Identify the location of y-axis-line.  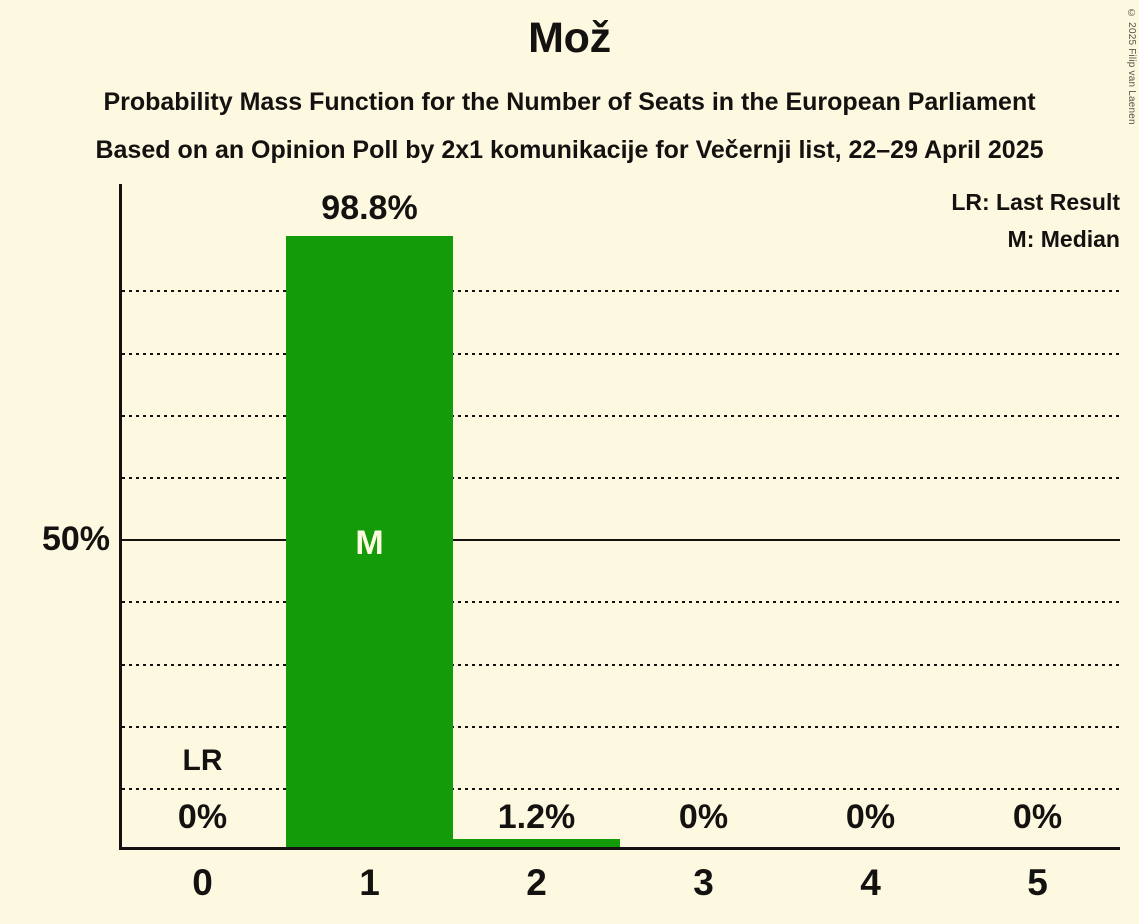
(120, 517).